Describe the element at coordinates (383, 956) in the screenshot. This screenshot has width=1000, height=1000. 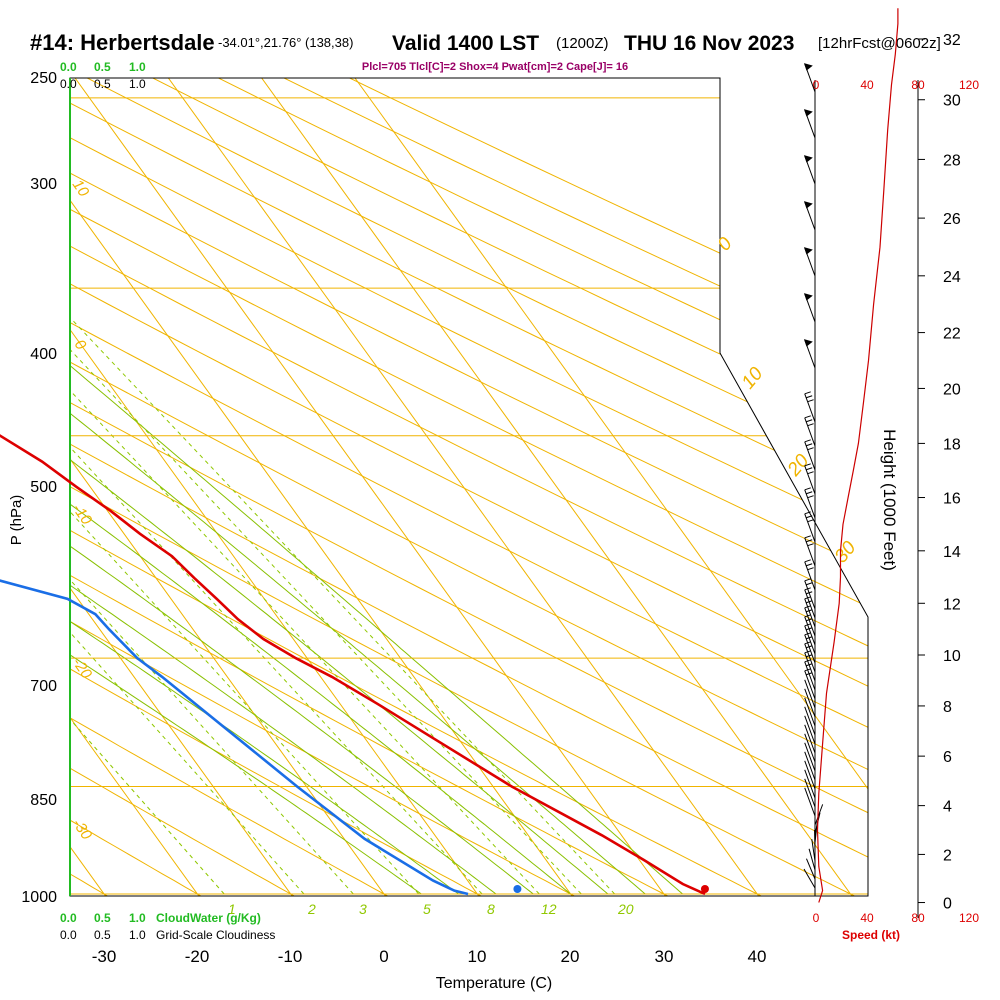
I see `temperature-tick-label: 0` at that location.